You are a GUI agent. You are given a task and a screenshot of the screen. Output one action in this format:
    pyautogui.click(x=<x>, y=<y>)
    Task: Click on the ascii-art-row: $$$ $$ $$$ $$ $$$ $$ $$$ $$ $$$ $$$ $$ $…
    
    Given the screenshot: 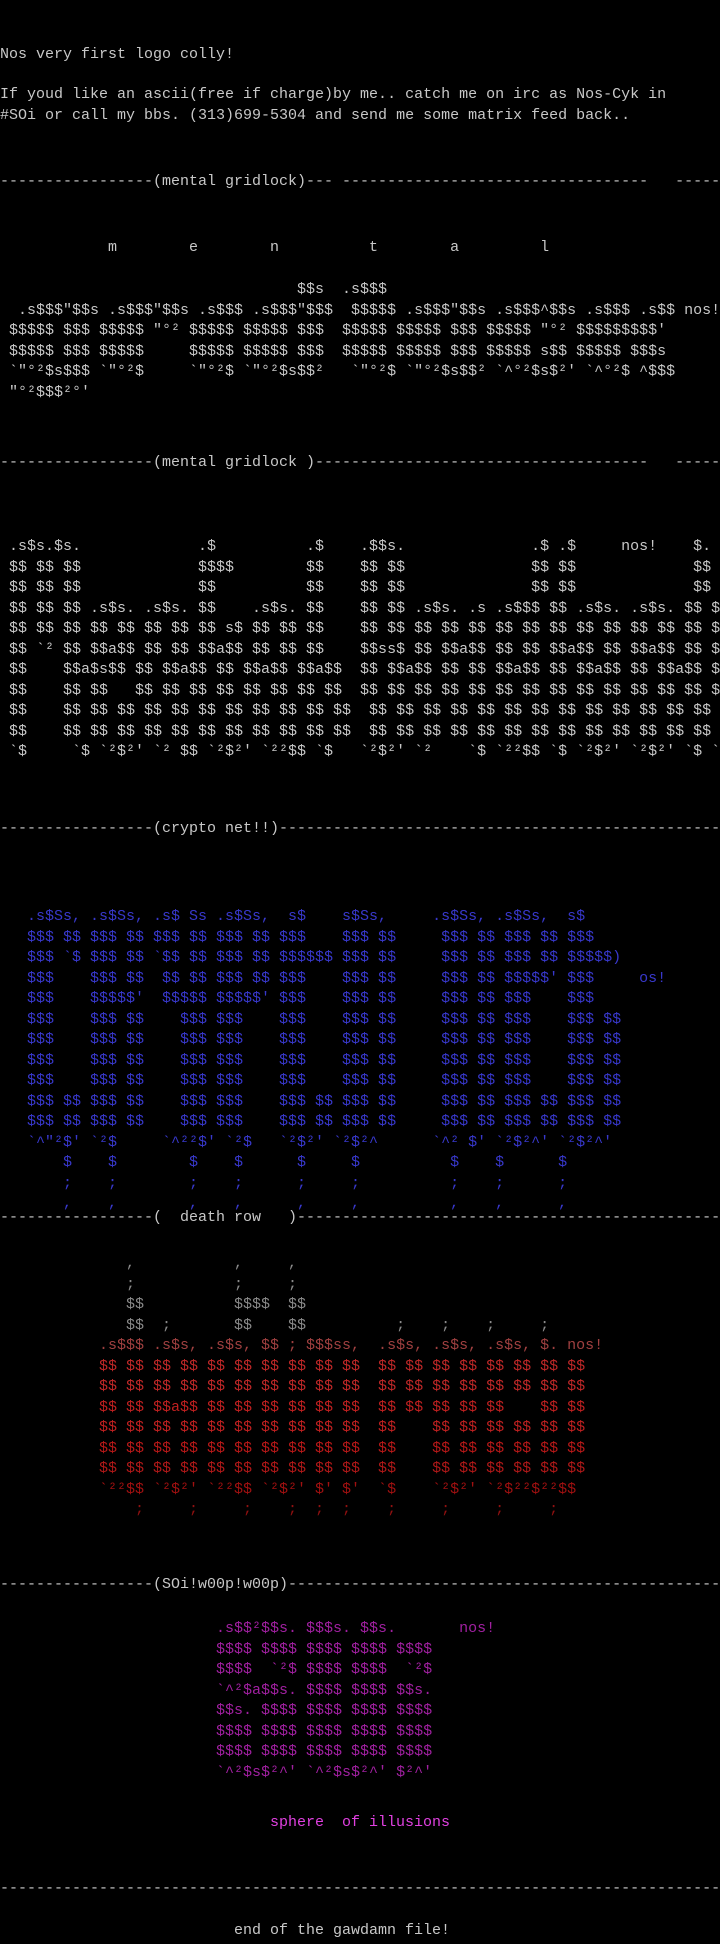 What is the action you would take?
    pyautogui.click(x=297, y=937)
    